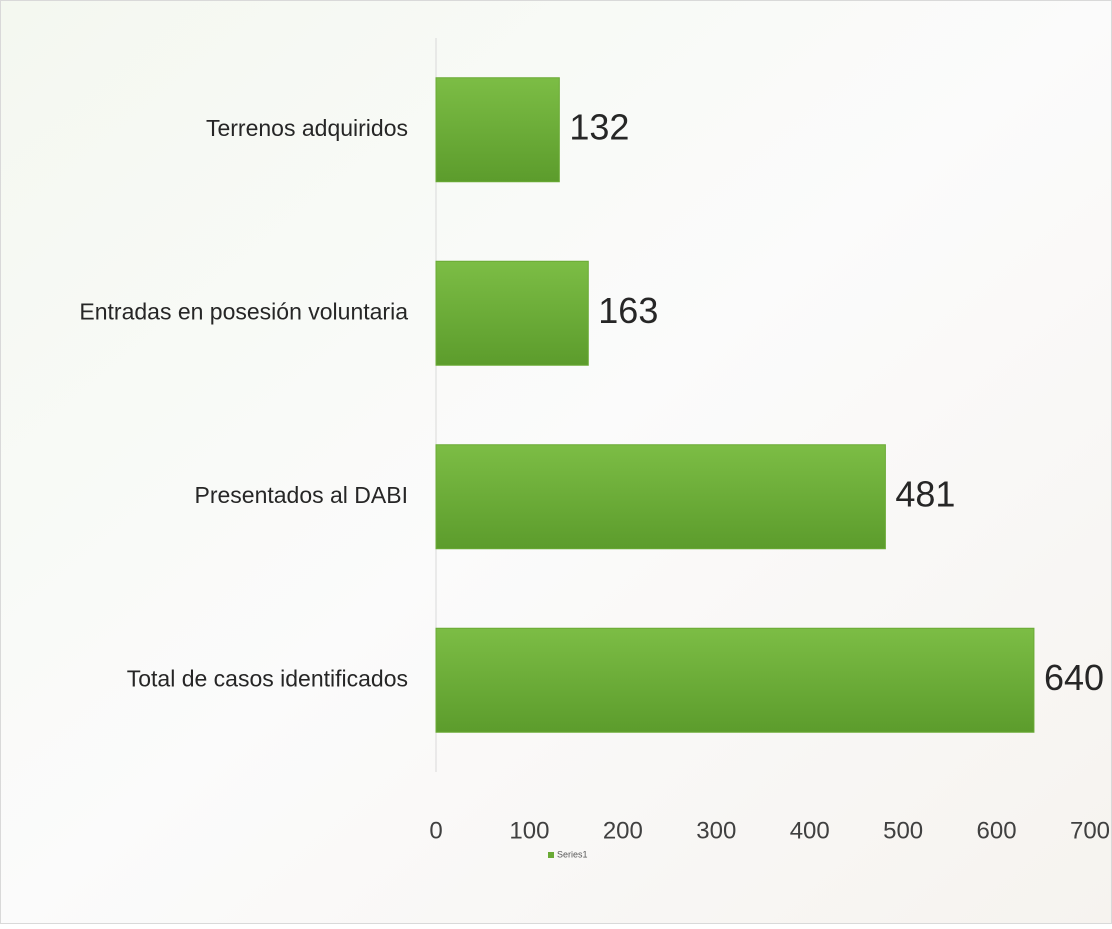 This screenshot has width=1112, height=929. Describe the element at coordinates (572, 854) in the screenshot. I see `legend-label: Series1` at that location.